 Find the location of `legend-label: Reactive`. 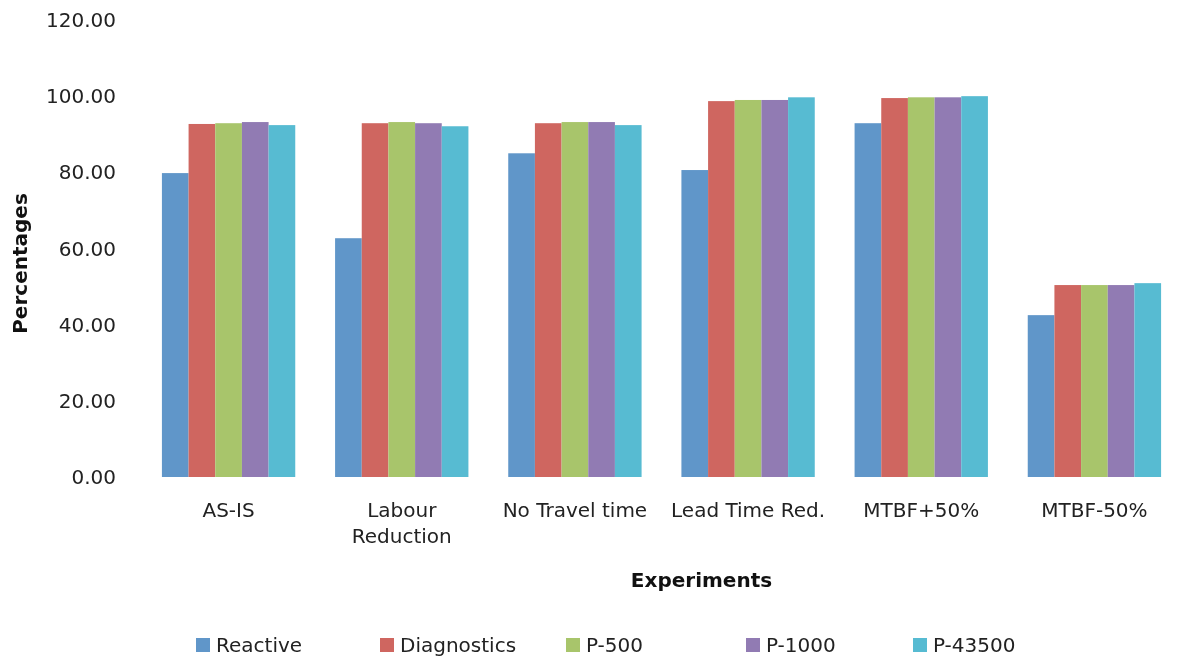

legend-label: Reactive is located at coordinates (259, 645).